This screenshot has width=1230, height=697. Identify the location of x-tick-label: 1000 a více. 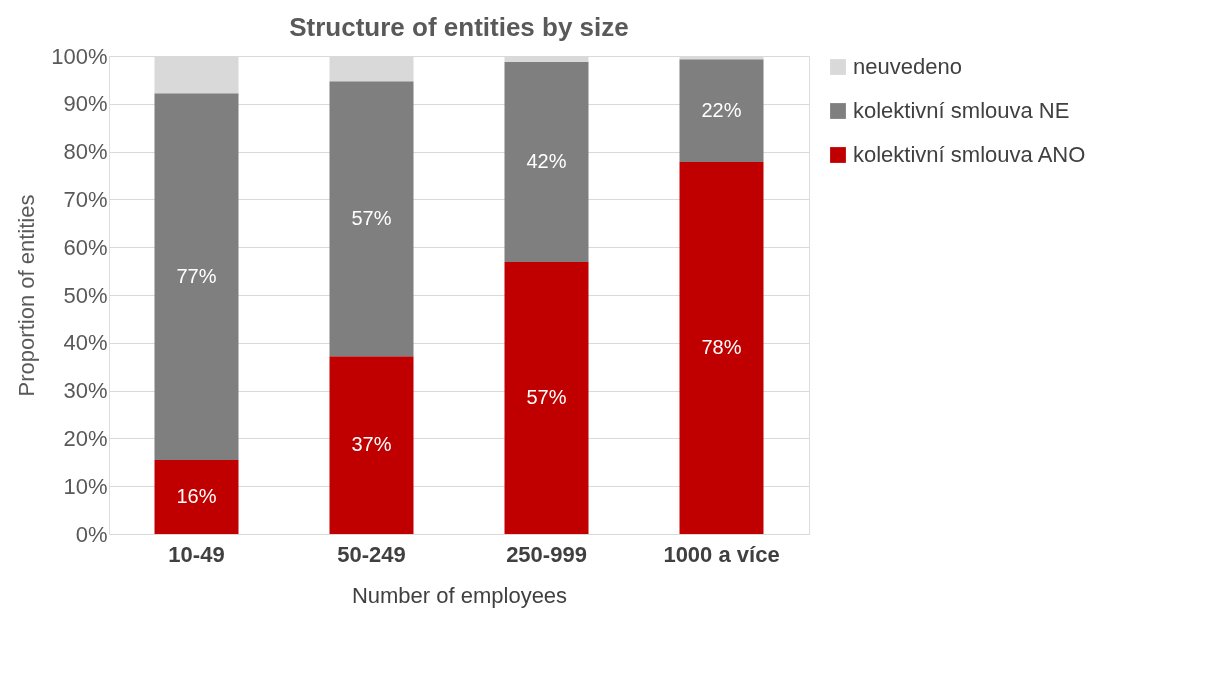
(721, 554).